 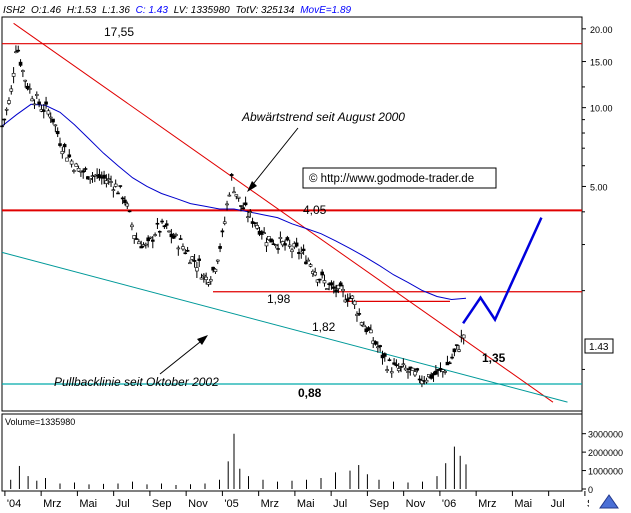 What do you see at coordinates (82, 10) in the screenshot?
I see `high-value: H:1.53` at bounding box center [82, 10].